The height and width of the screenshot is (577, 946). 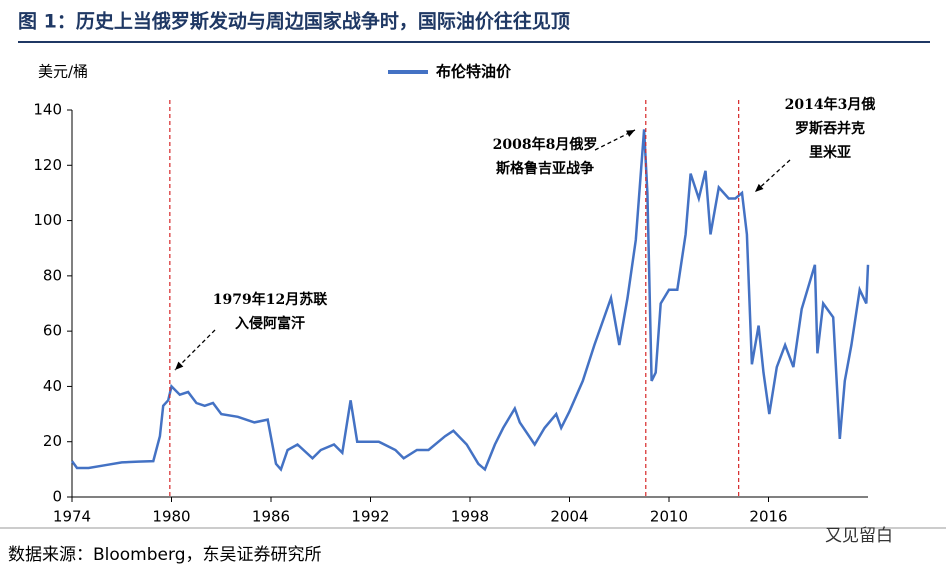 What do you see at coordinates (47, 165) in the screenshot?
I see `y-tick-label: 120` at bounding box center [47, 165].